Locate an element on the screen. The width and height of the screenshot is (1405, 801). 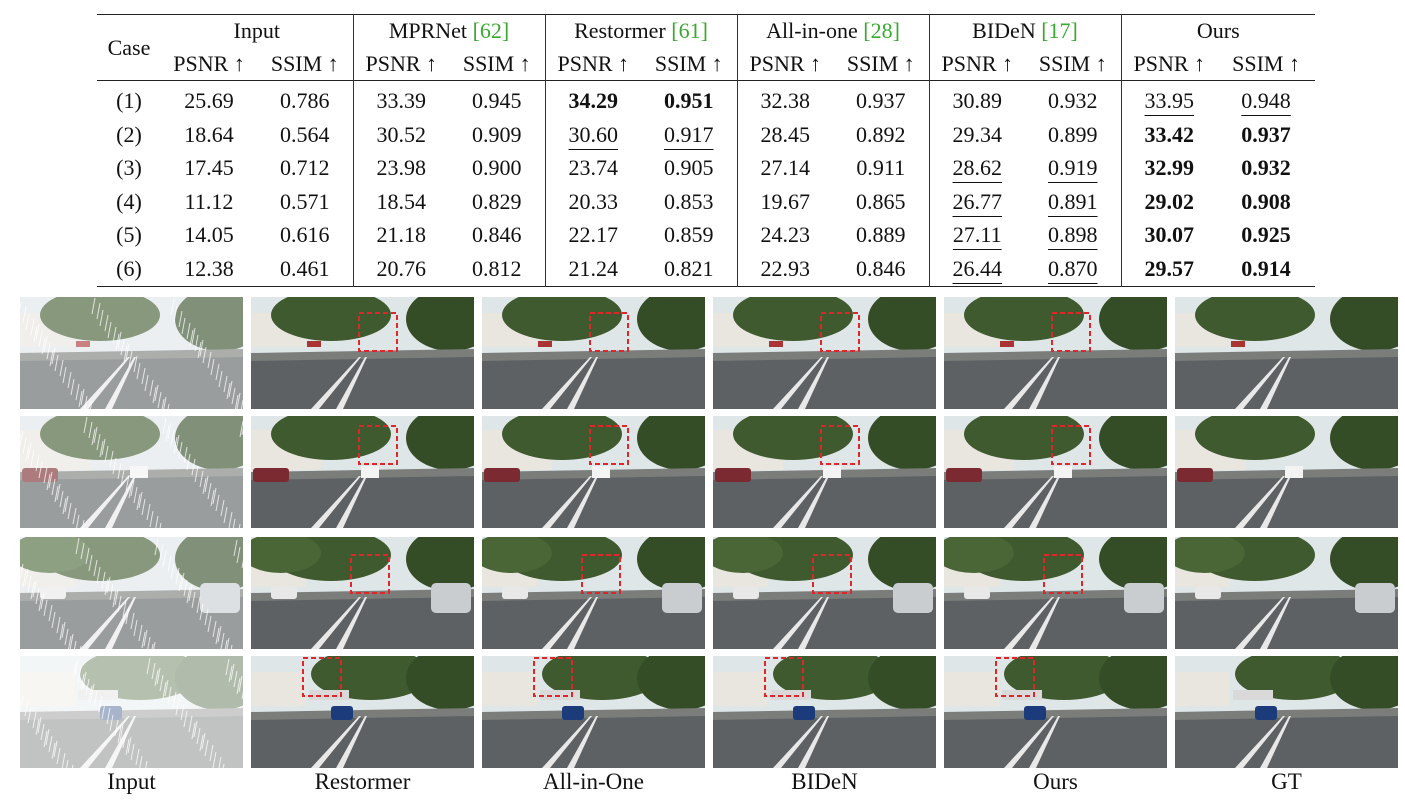
psnr-value: 24.23 is located at coordinates (785, 235).